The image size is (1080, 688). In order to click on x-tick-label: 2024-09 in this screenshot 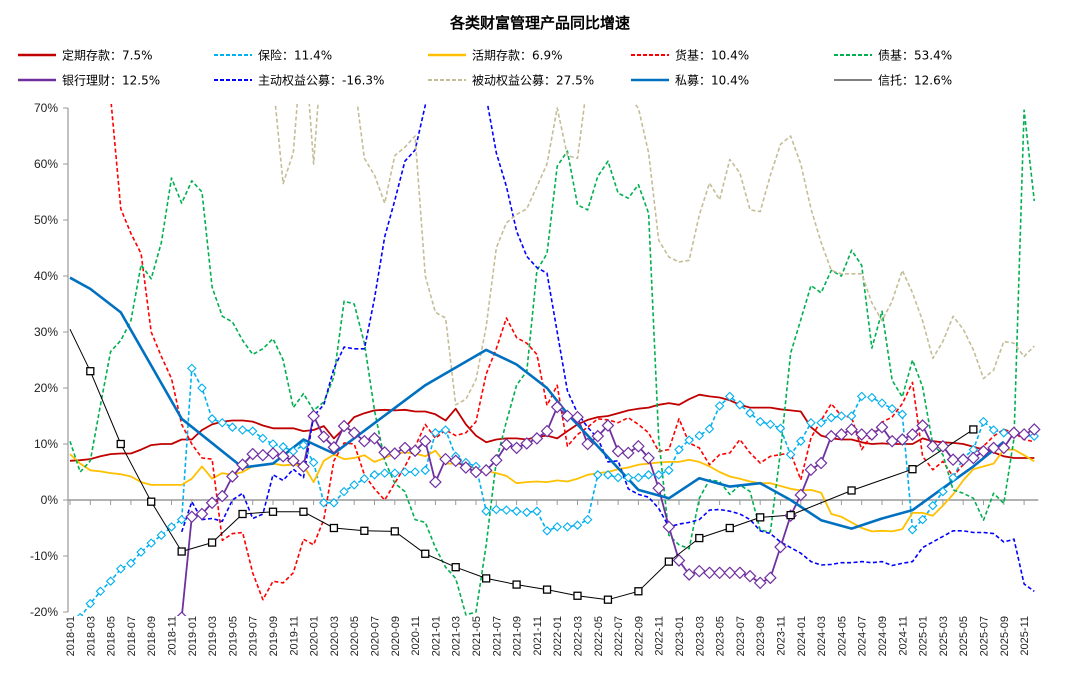, I will do `click(883, 636)`.